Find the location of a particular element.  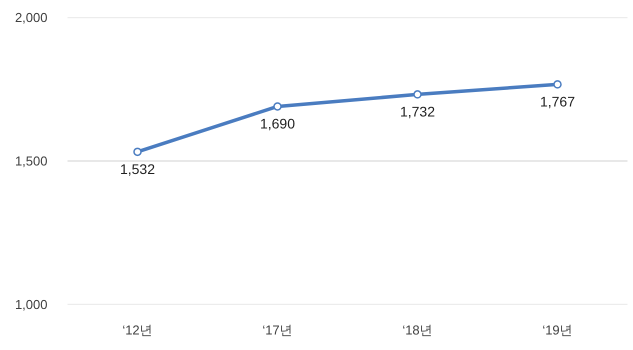

data-label: 1,732 is located at coordinates (418, 111).